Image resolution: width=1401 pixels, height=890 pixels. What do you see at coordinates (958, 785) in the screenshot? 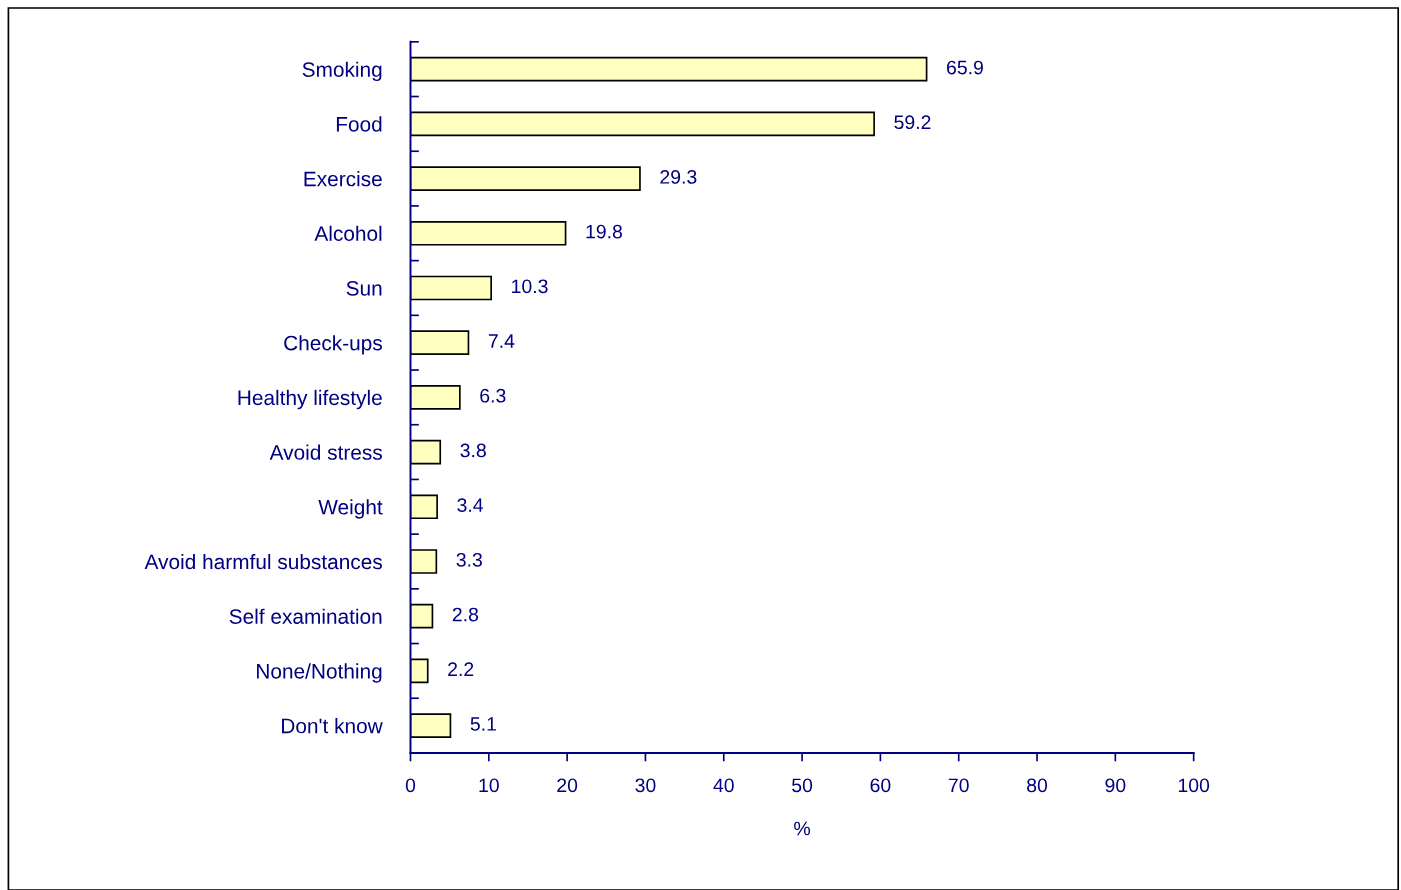
I see `x-tick-label: 70` at bounding box center [958, 785].